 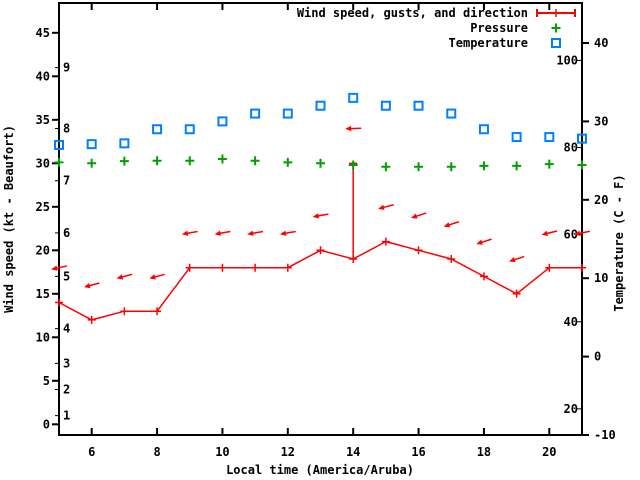 I want to click on kt-tick-label: 10, so click(x=43, y=337).